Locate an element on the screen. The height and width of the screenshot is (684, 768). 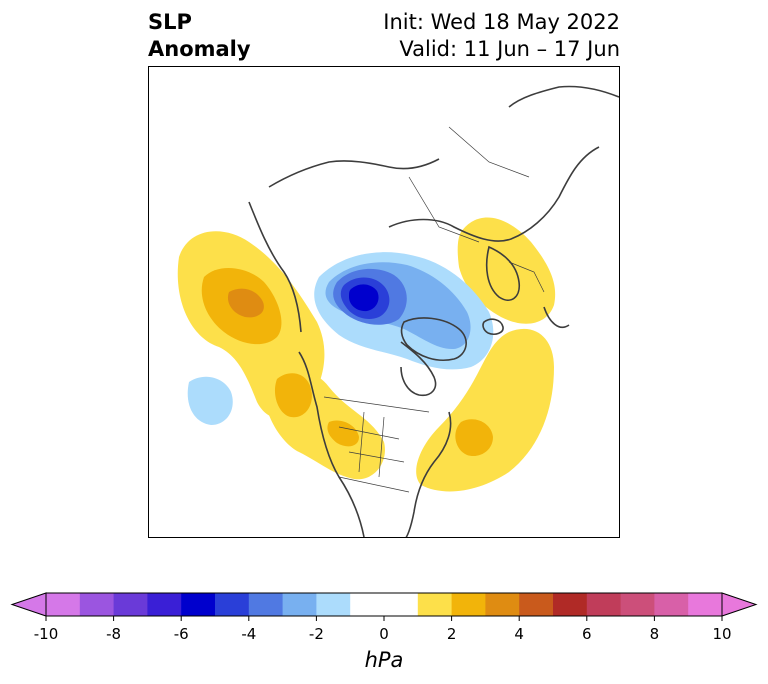
colorbar-unit: hPa is located at coordinates (384, 660).